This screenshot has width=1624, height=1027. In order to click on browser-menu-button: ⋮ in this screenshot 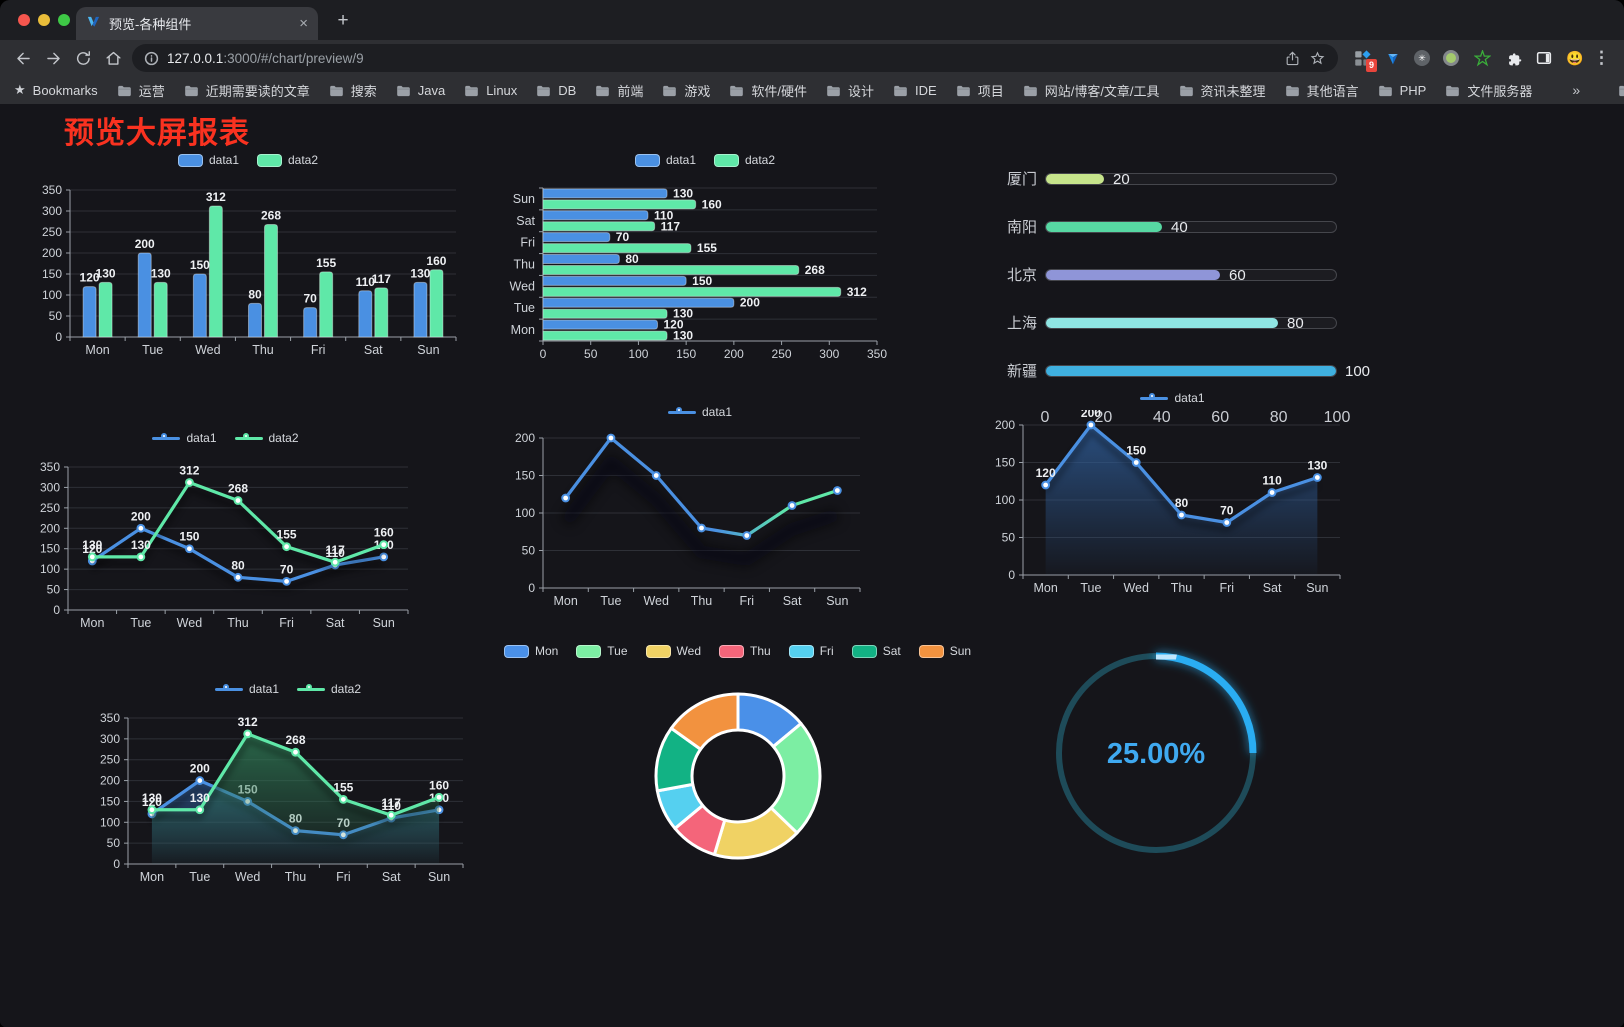, I will do `click(1601, 57)`.